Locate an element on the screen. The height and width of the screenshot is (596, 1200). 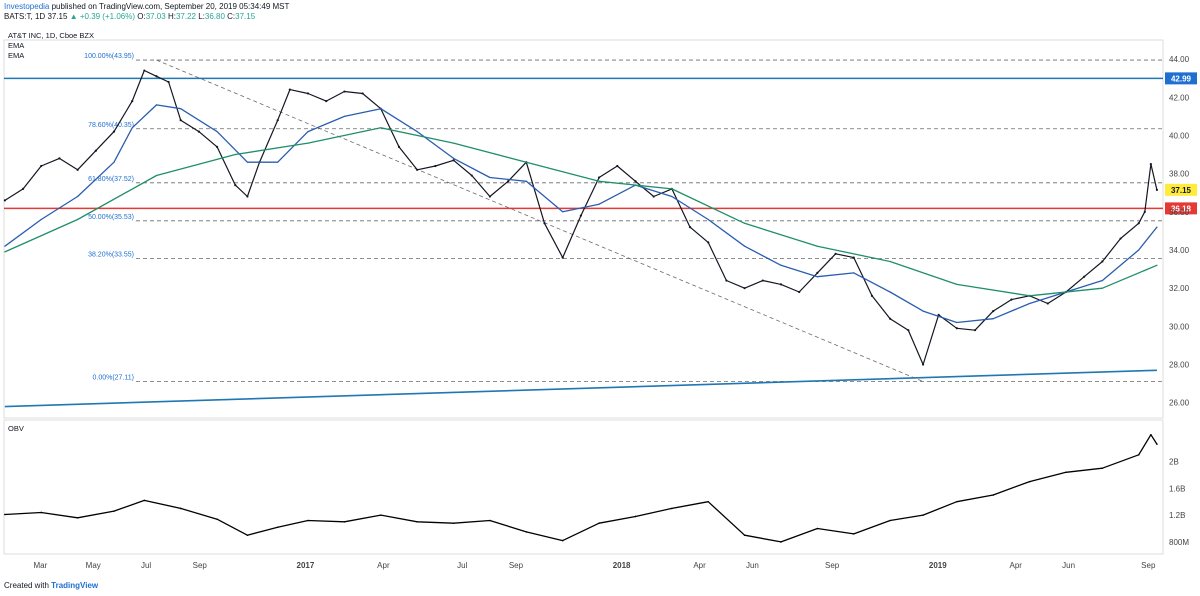
ema-legend-1: EMA is located at coordinates (16, 45).